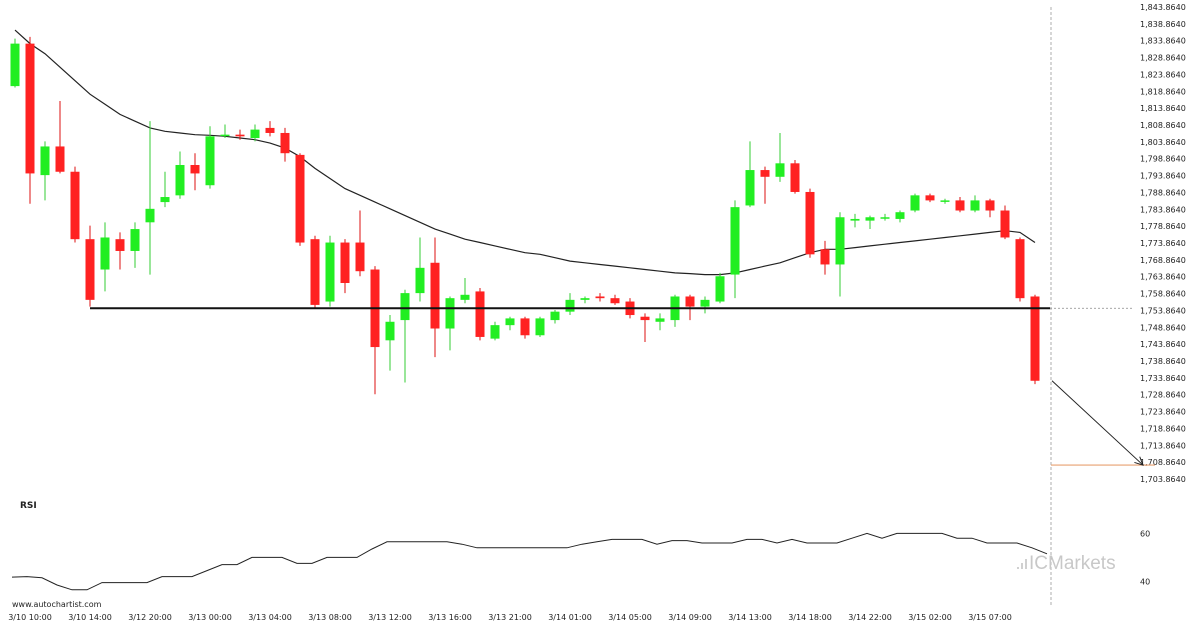  What do you see at coordinates (1163, 58) in the screenshot?
I see `price-tick-label: 1,828.8640` at bounding box center [1163, 58].